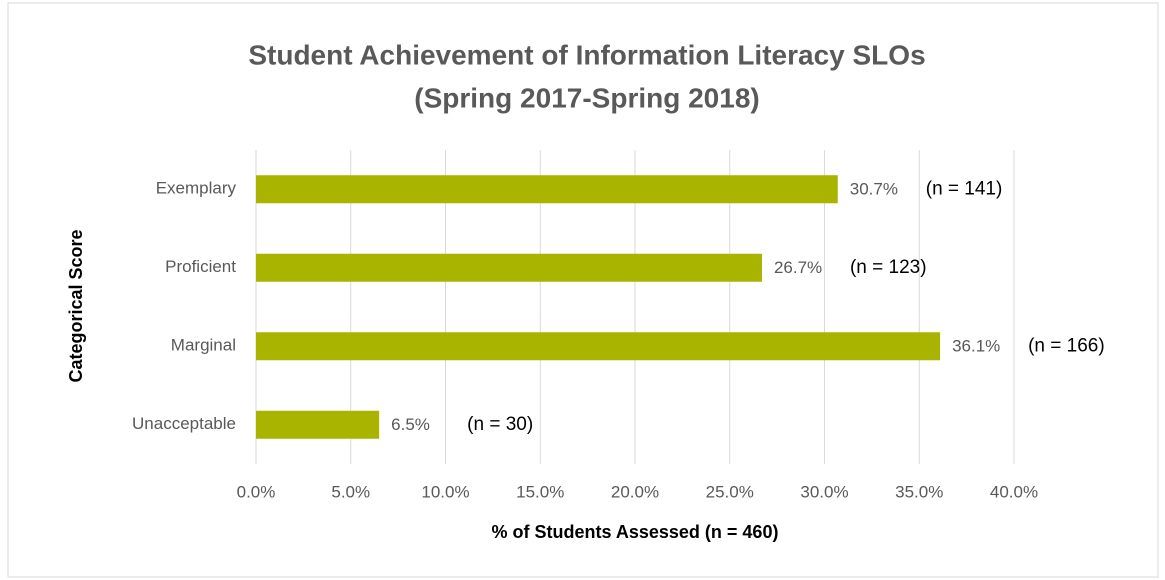  I want to click on annotation: (n = 166), so click(1066, 345).